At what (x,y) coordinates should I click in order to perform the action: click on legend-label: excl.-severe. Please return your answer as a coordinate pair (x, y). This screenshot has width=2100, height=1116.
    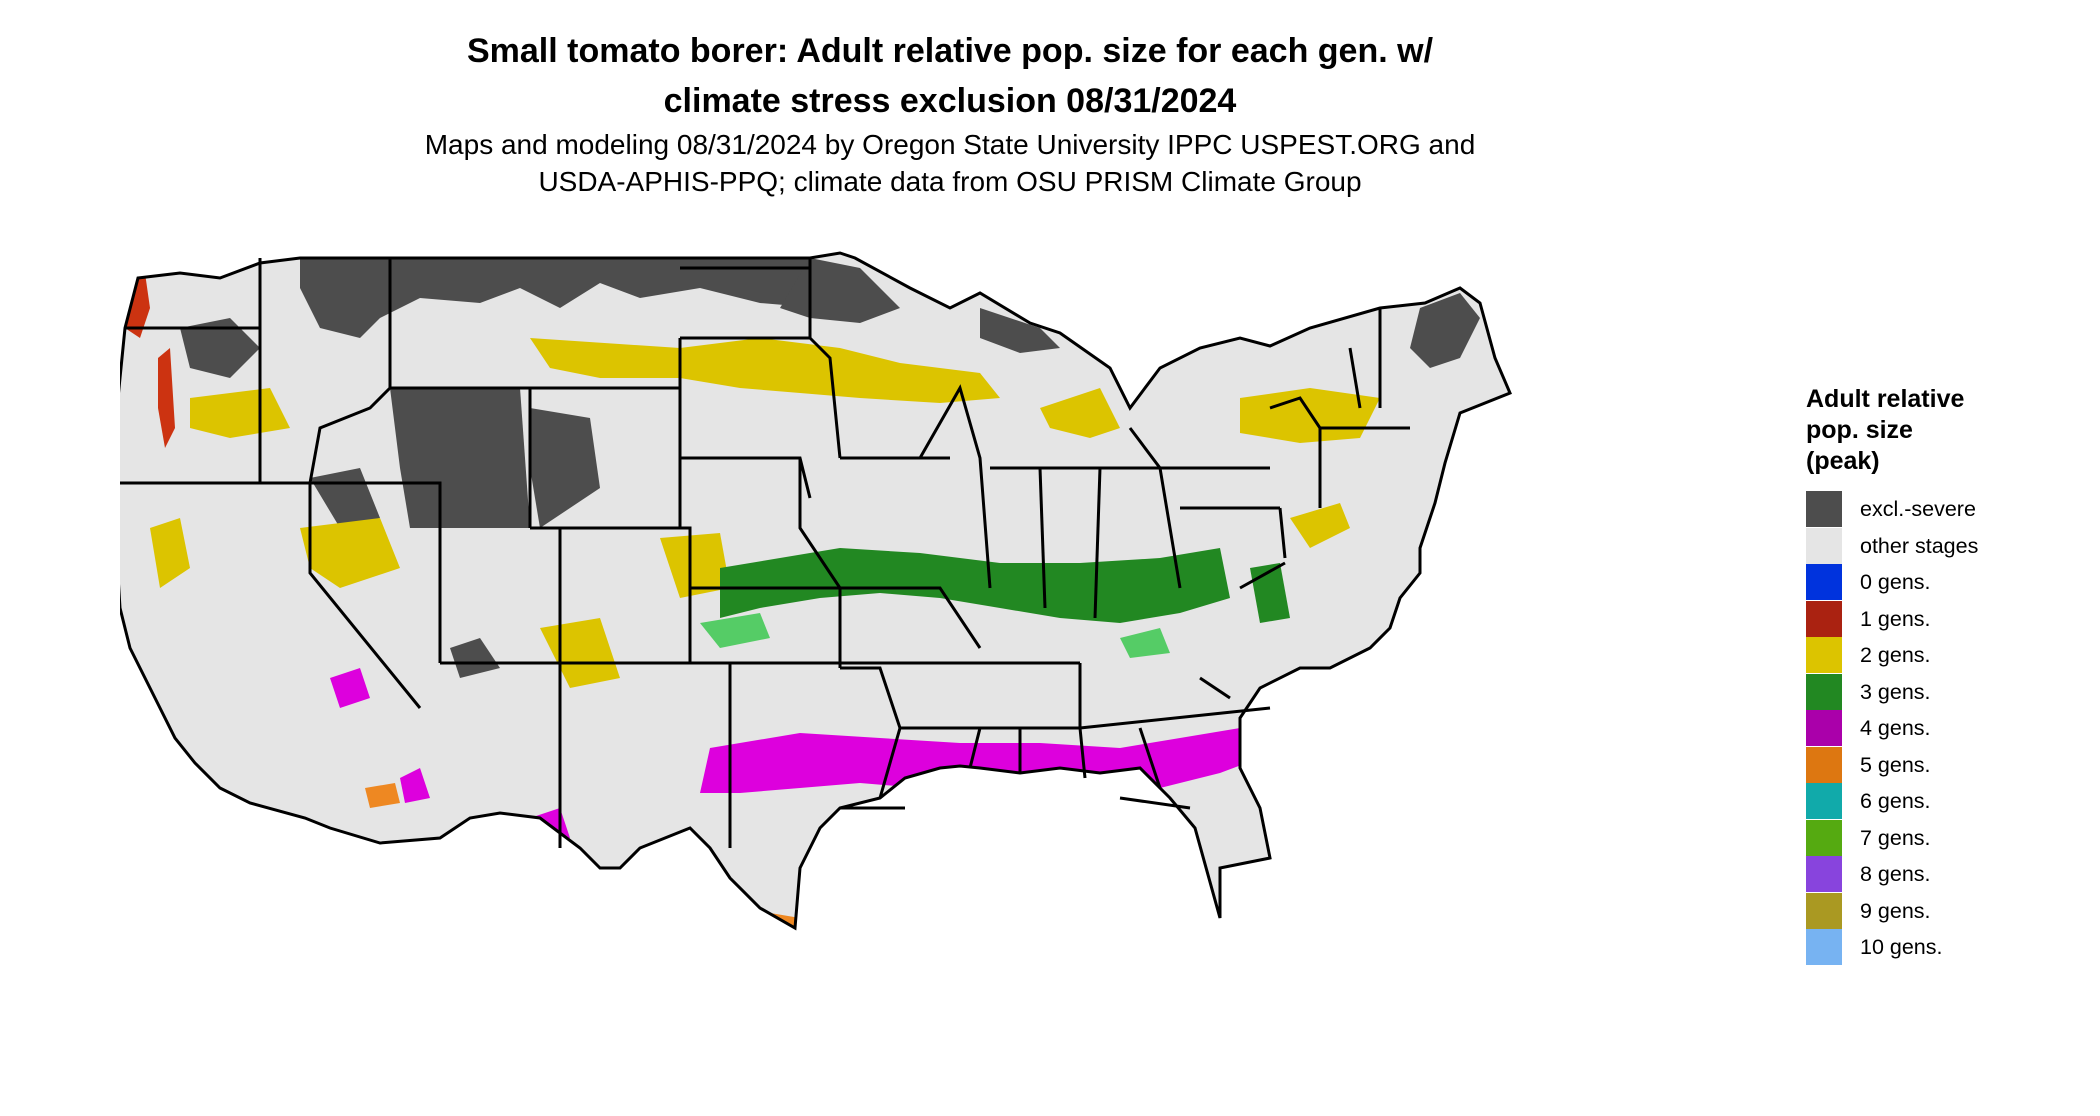
    Looking at the image, I should click on (1918, 509).